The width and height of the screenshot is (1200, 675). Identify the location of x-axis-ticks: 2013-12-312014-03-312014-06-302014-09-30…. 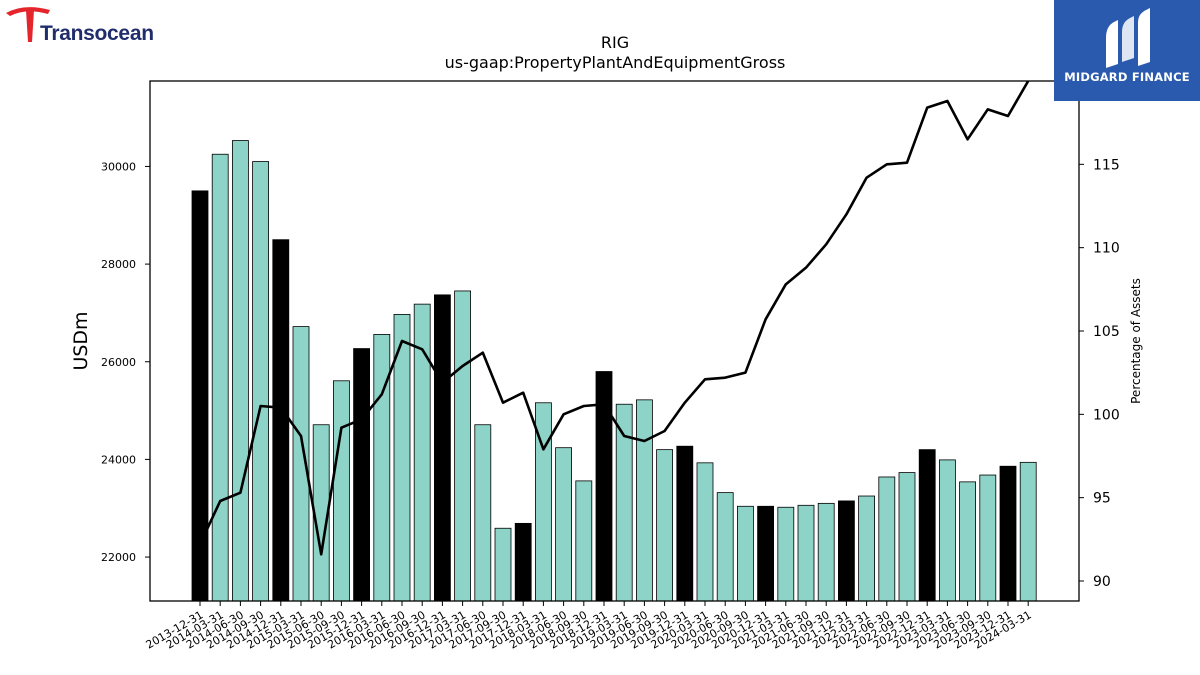
(589, 626).